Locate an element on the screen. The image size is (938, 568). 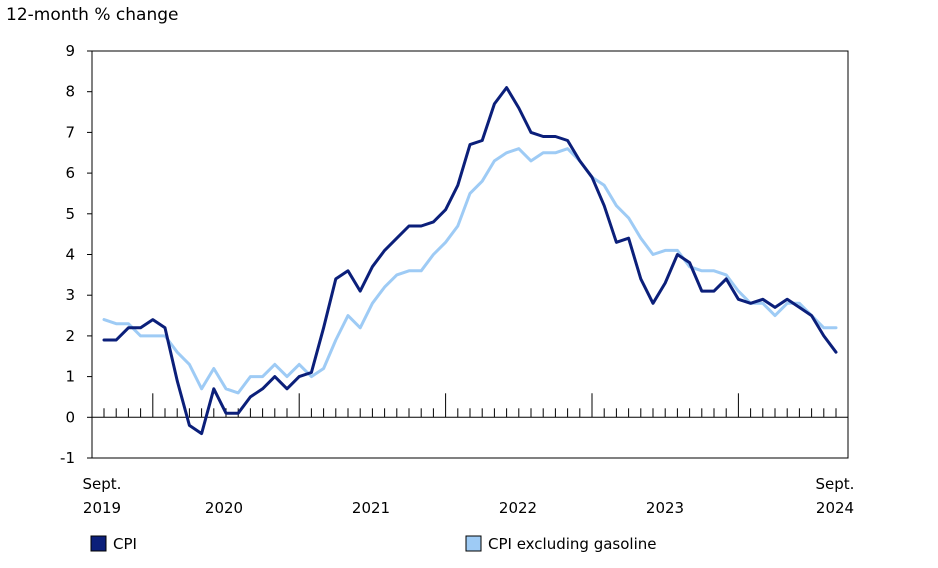
legend-swatch-cpi-excluding-gasoline is located at coordinates (473, 543).